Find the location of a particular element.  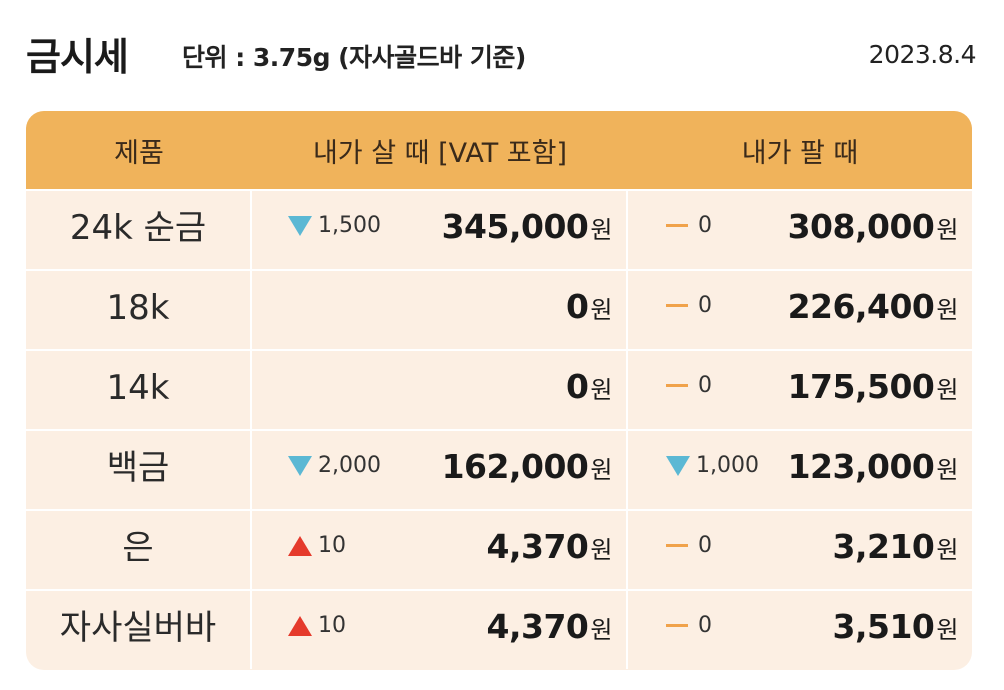

sell-price-value: 226,400 is located at coordinates (861, 306).